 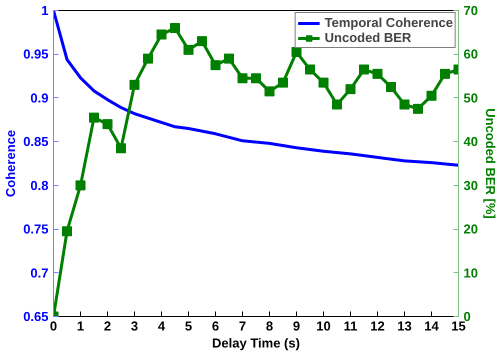 I want to click on y-tick-label: 0.65, so click(x=36, y=316).